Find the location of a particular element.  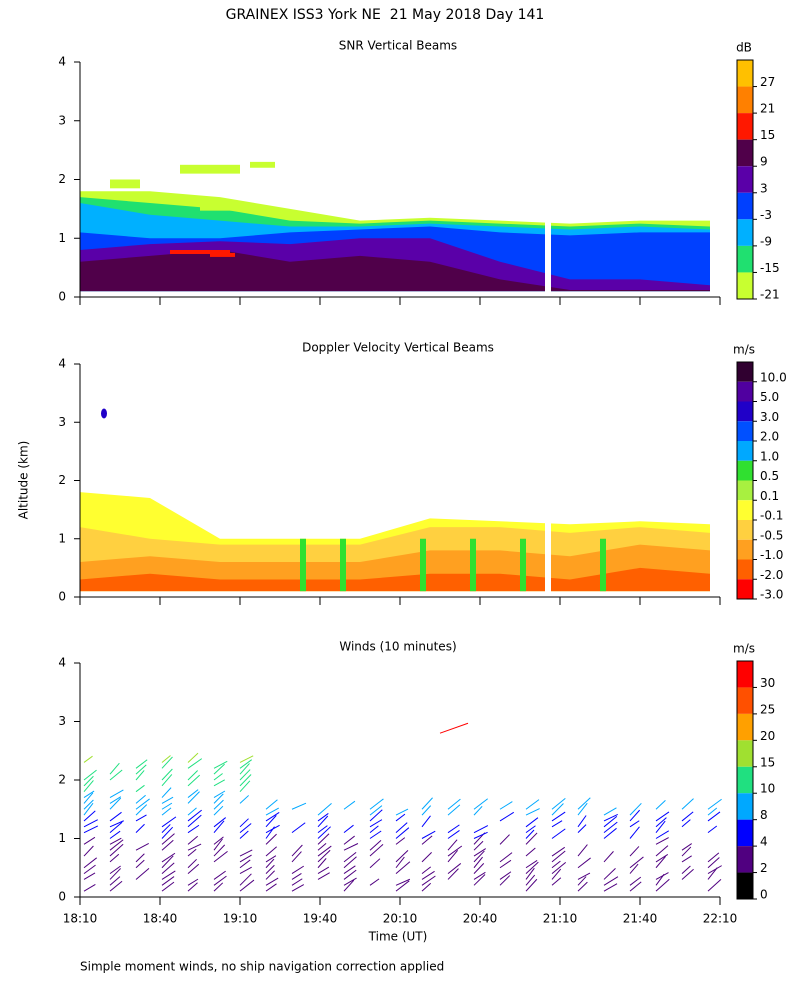

colorbar-label: 3.0 is located at coordinates (769, 417).